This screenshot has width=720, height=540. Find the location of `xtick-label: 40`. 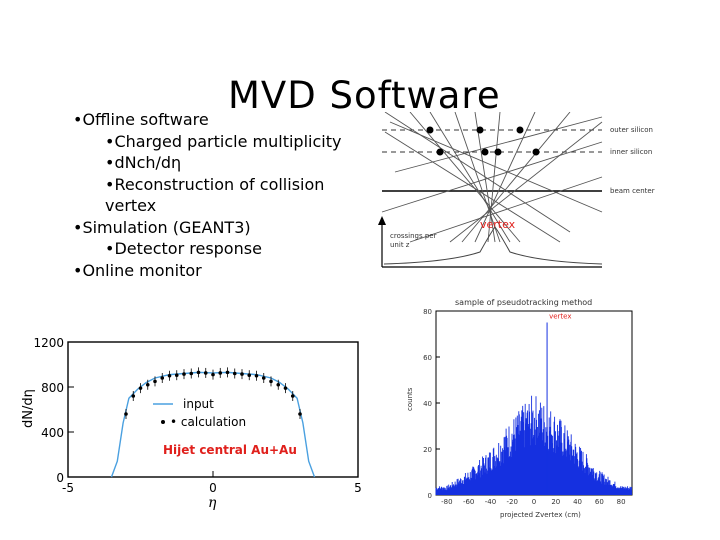

xtick-label: 40 is located at coordinates (577, 502).